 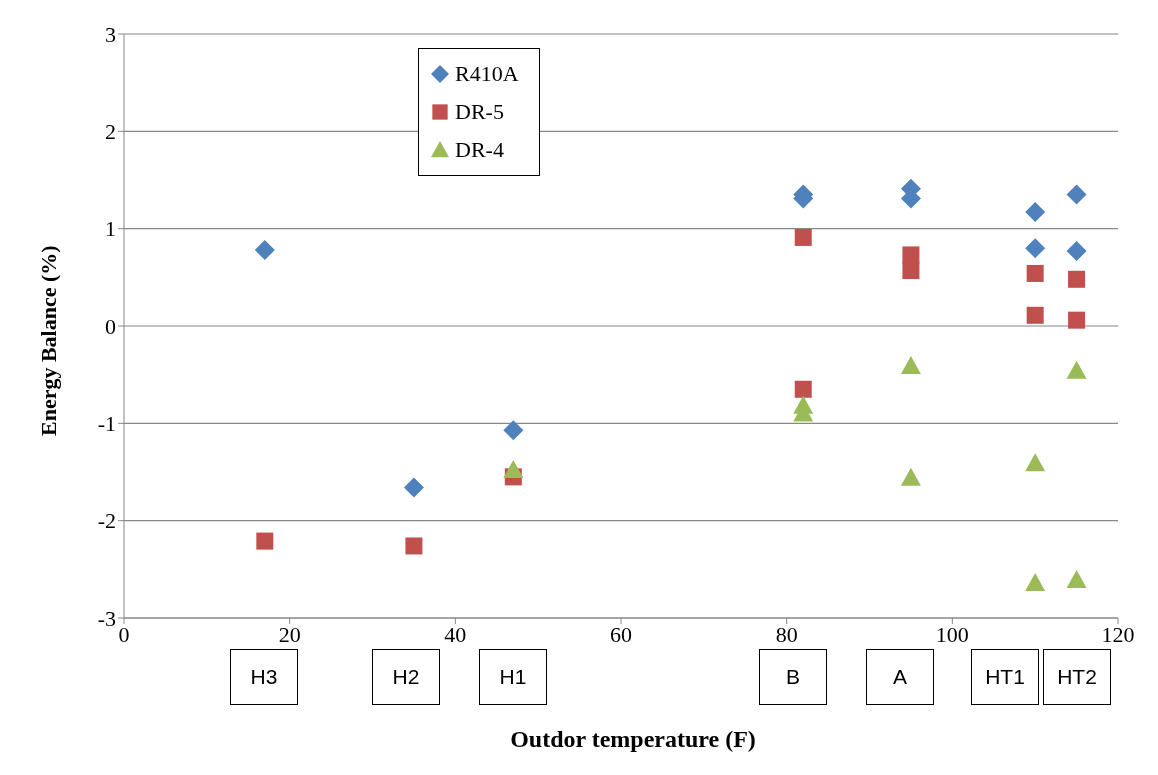 I want to click on x-tick-label: 120, so click(x=1118, y=634).